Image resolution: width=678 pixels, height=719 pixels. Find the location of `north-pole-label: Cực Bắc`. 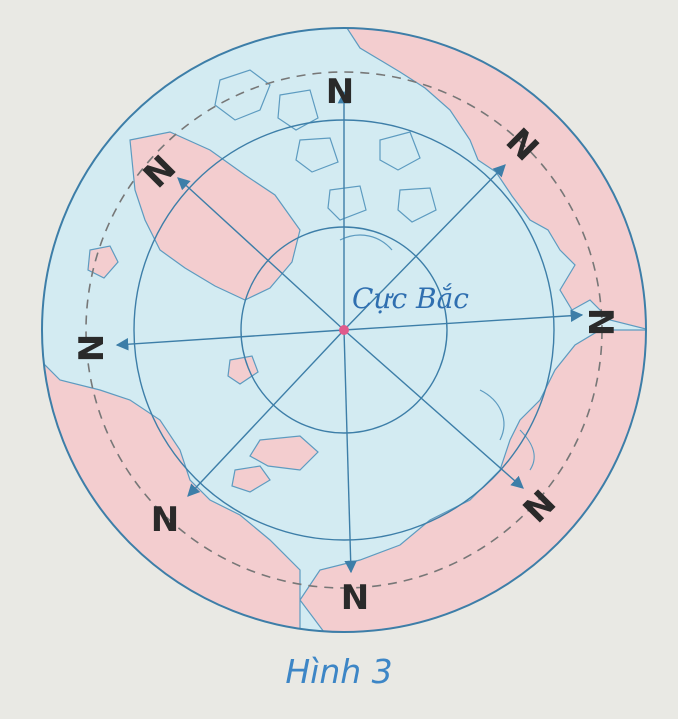

north-pole-label: Cực Bắc is located at coordinates (410, 298).